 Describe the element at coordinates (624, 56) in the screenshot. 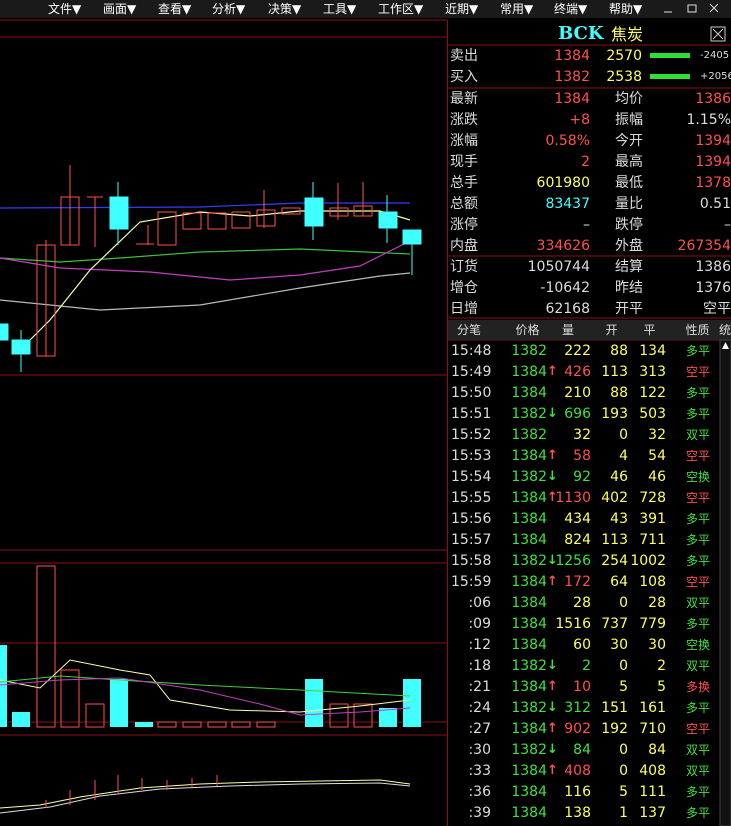

I see `quote-volume: 2570` at that location.